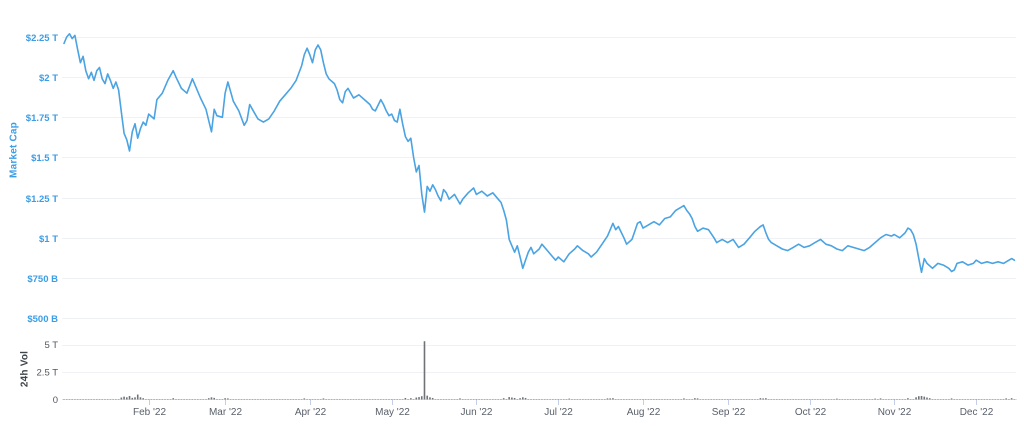 This screenshot has height=431, width=1024. I want to click on volume-tick-label: 5 T, so click(51, 345).